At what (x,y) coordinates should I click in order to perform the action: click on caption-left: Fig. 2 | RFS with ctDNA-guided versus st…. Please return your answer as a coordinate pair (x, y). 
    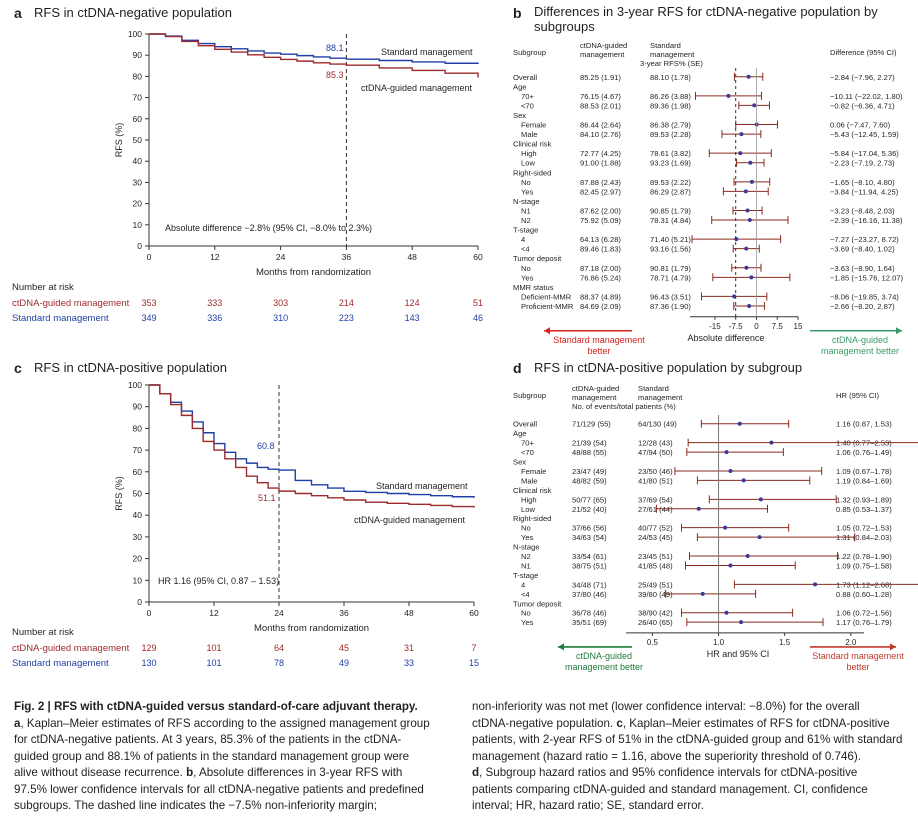
    Looking at the image, I should click on (236, 757).